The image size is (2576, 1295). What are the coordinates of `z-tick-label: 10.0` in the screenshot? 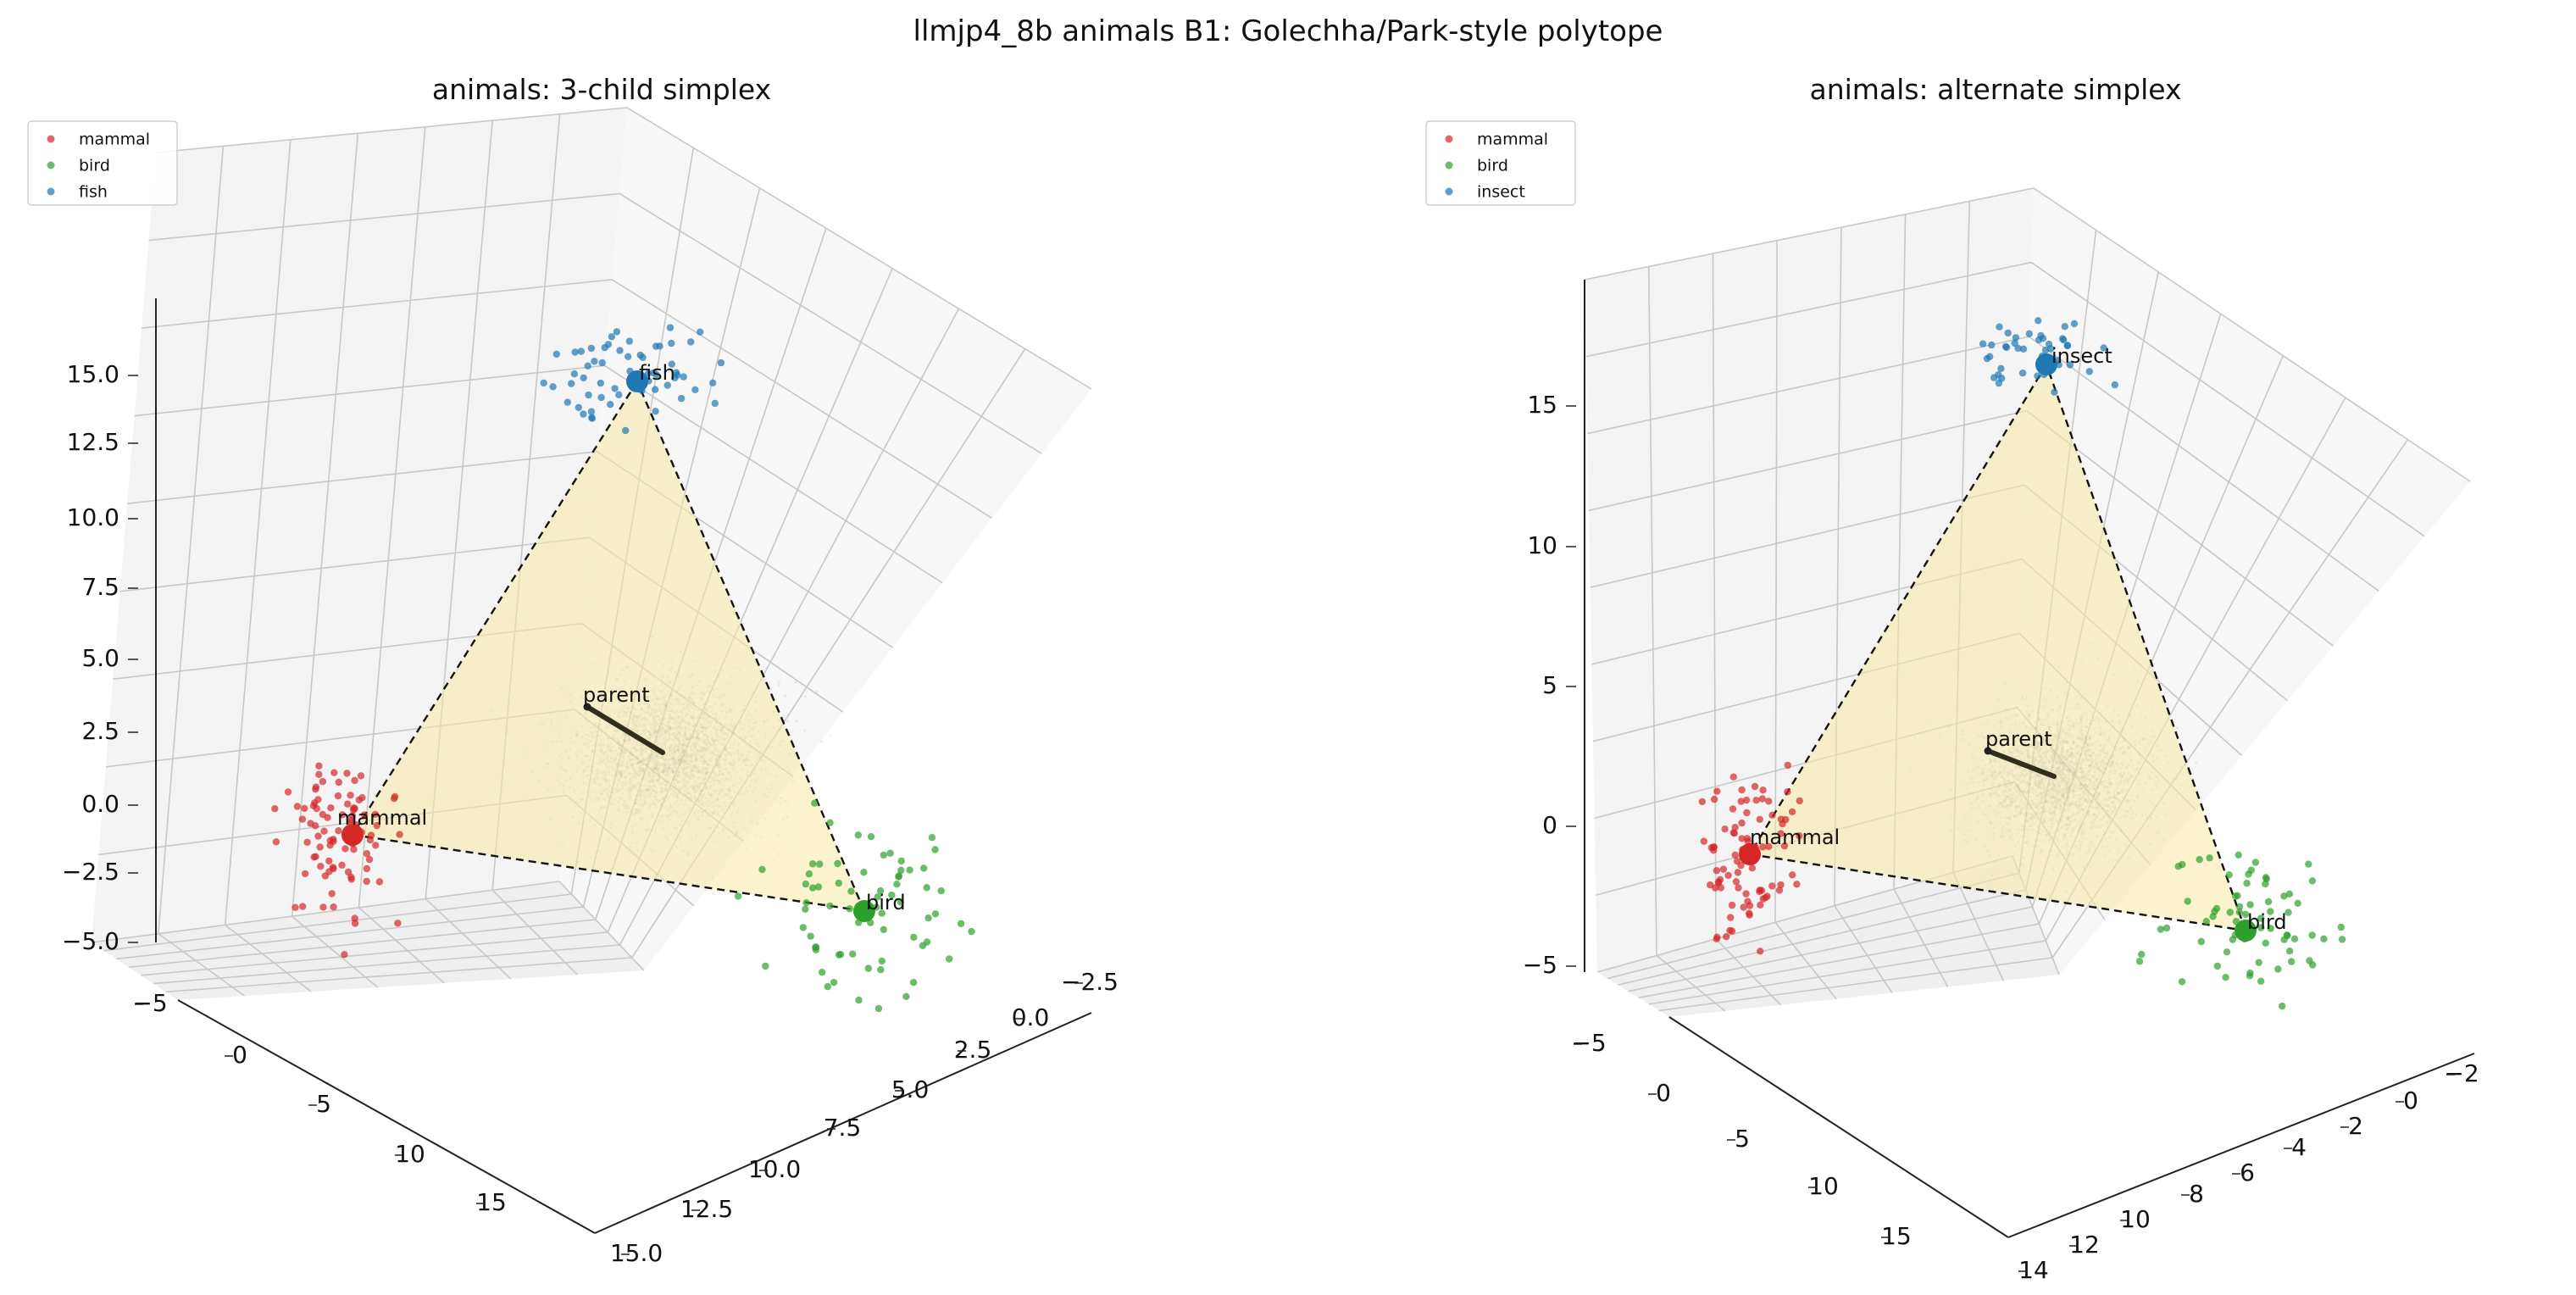 It's located at (93, 517).